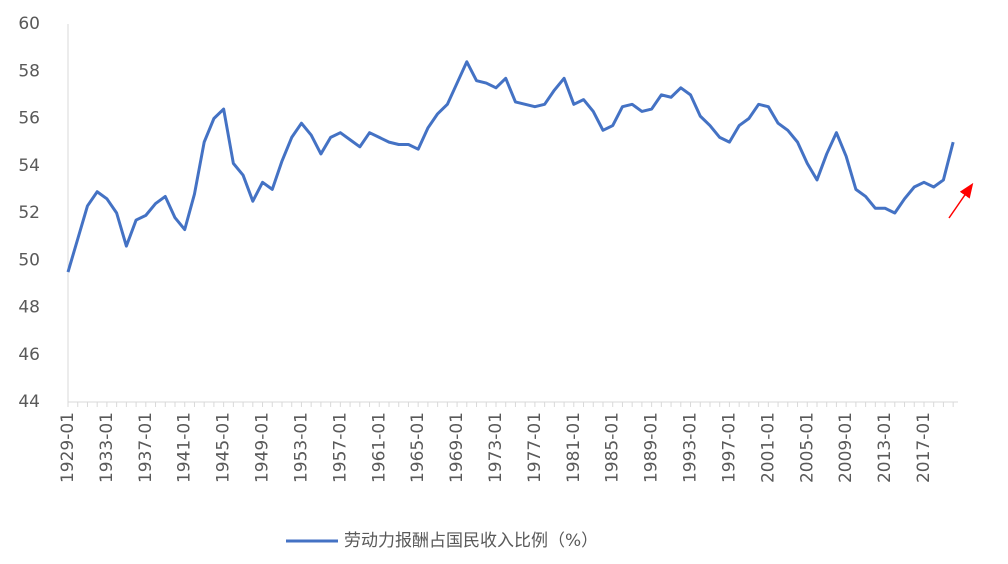 This screenshot has width=1008, height=564. What do you see at coordinates (613, 447) in the screenshot?
I see `x-tick-label: 1985-01` at bounding box center [613, 447].